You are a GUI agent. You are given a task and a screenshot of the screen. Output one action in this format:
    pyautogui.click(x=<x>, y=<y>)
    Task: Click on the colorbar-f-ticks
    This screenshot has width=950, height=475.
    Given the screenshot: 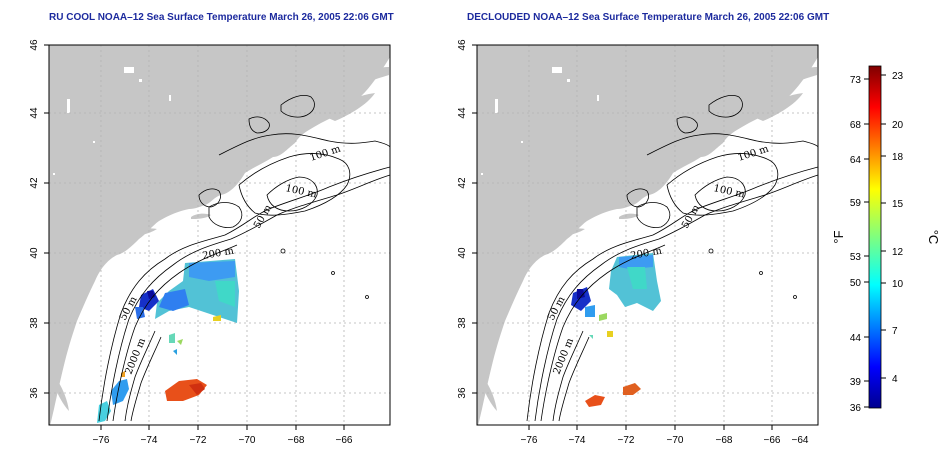 What is the action you would take?
    pyautogui.click(x=866, y=243)
    